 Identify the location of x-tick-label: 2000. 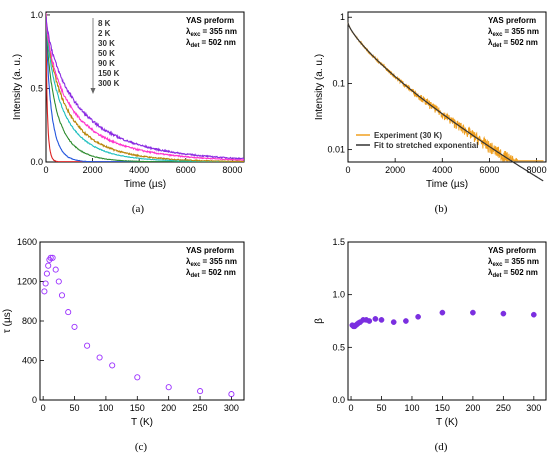
(395, 170).